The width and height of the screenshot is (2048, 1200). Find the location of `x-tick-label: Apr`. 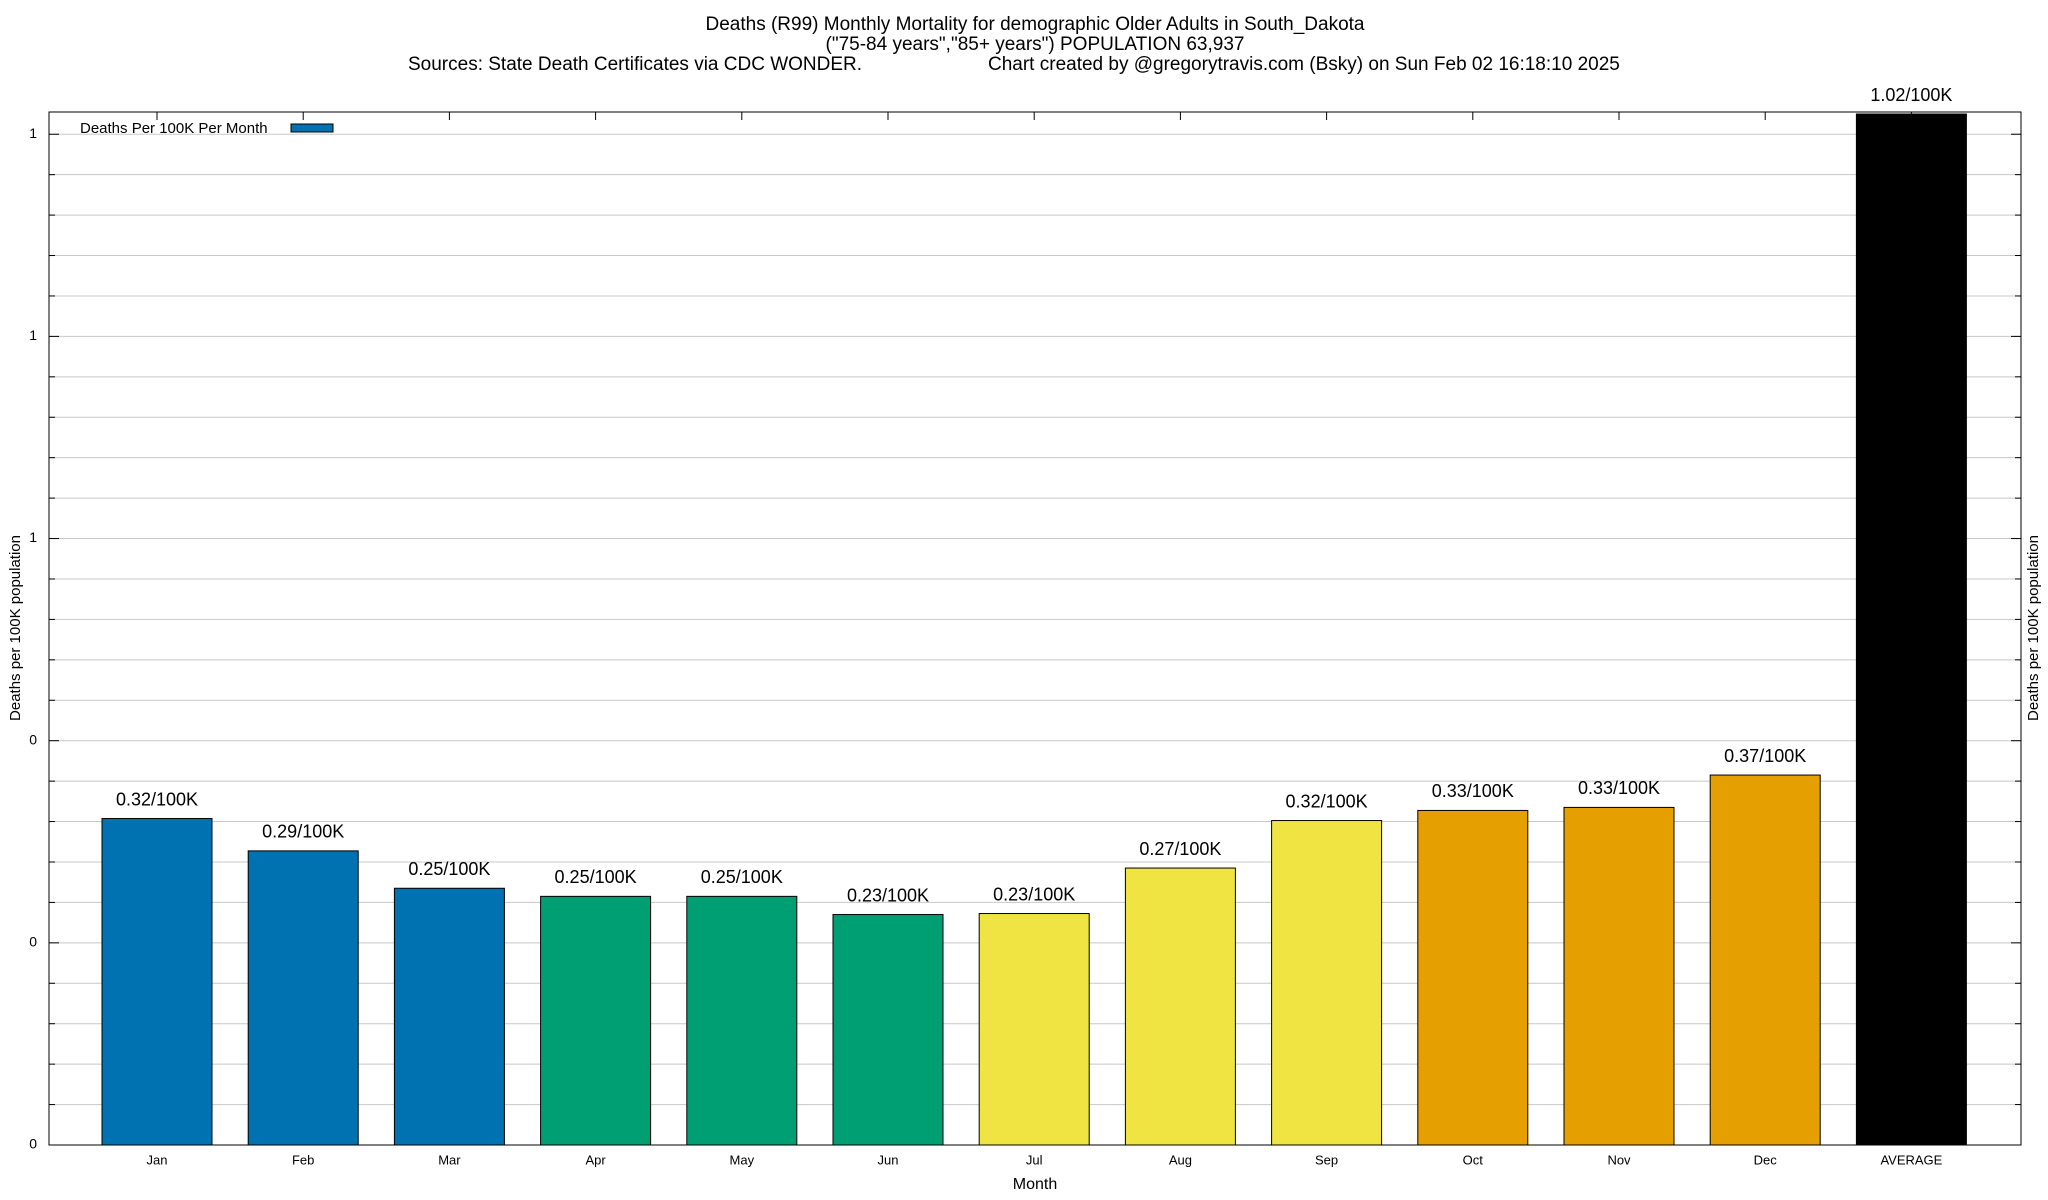

x-tick-label: Apr is located at coordinates (595, 1159).